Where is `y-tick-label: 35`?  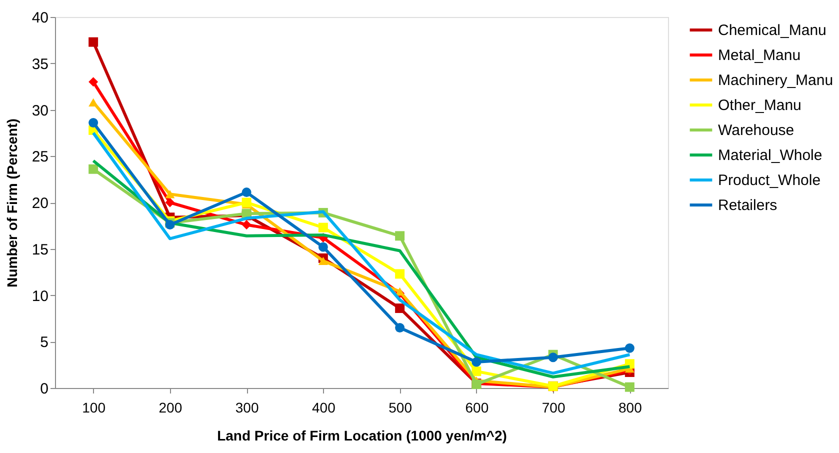
y-tick-label: 35 is located at coordinates (40, 64).